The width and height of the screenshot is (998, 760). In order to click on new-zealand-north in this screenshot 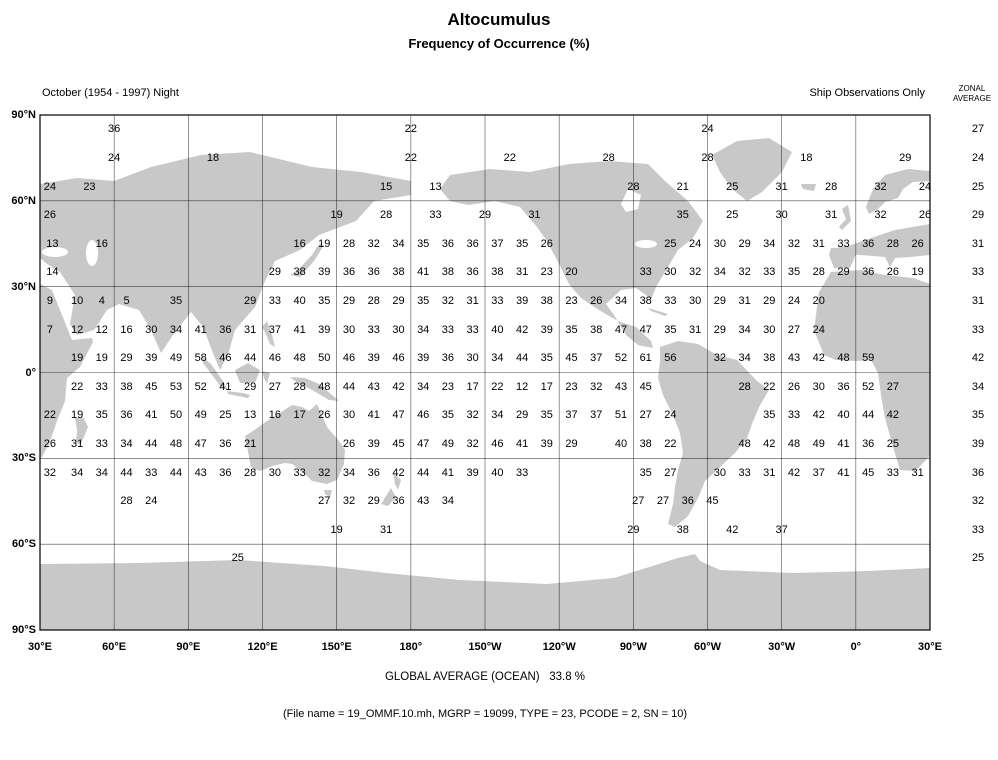, I will do `click(397, 481)`.